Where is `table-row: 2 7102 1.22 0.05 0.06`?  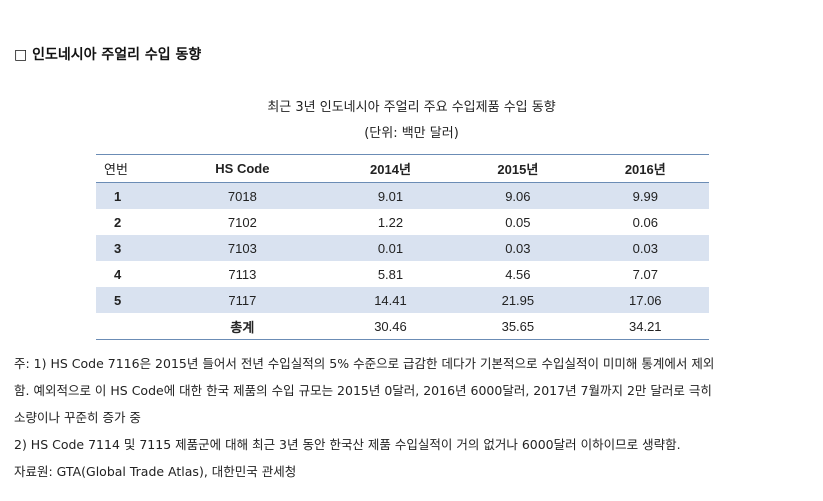 table-row: 2 7102 1.22 0.05 0.06 is located at coordinates (402, 222).